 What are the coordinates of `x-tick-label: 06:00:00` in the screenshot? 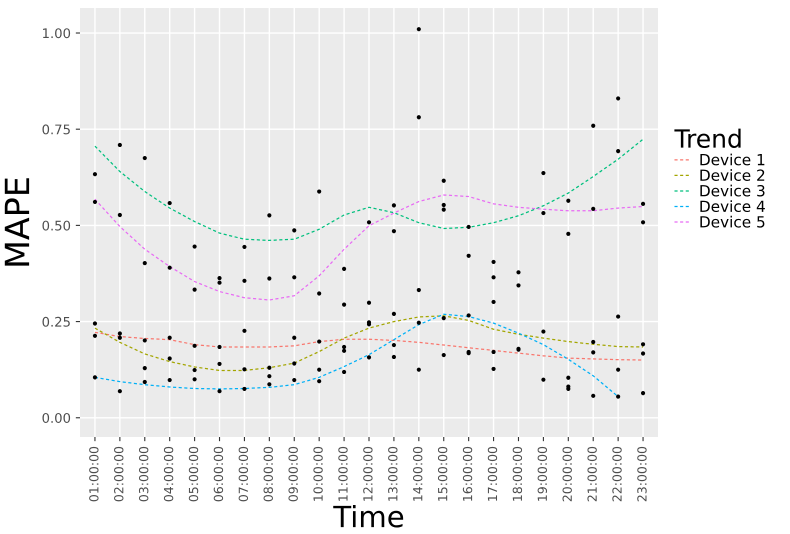 It's located at (219, 474).